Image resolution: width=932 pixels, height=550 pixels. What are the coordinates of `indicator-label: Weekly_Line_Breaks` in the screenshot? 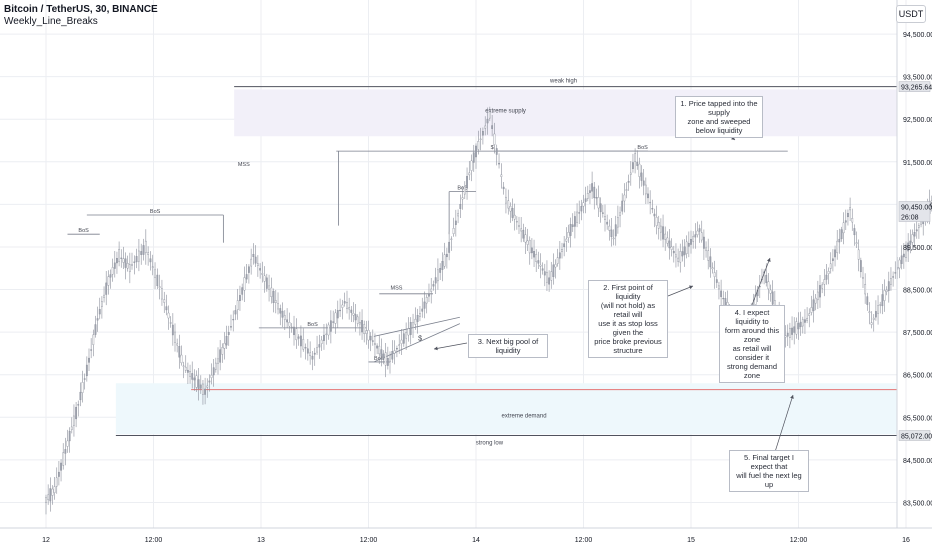 It's located at (51, 21).